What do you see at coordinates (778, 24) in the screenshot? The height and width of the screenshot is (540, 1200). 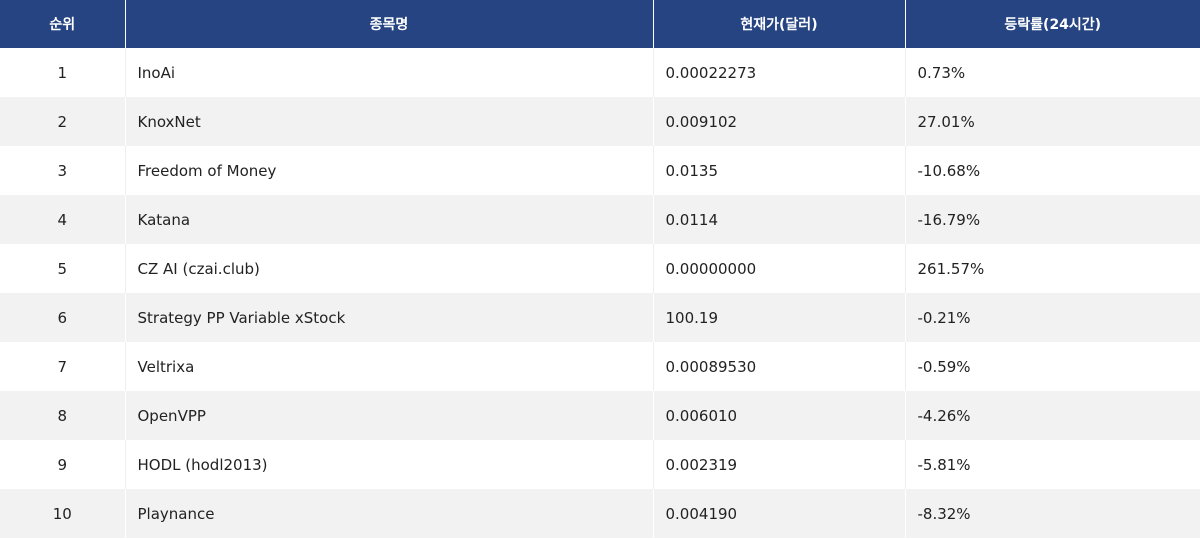 I see `header-price: 현재가(달러)` at bounding box center [778, 24].